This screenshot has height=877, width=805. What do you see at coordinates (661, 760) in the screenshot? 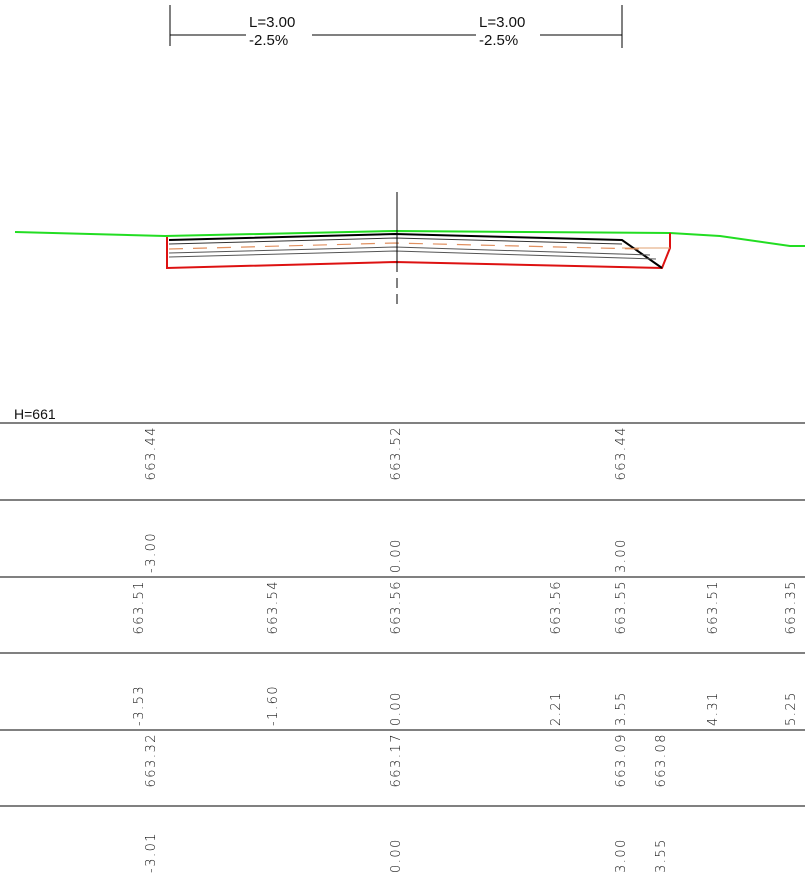
I see `station-value: 663.08` at bounding box center [661, 760].